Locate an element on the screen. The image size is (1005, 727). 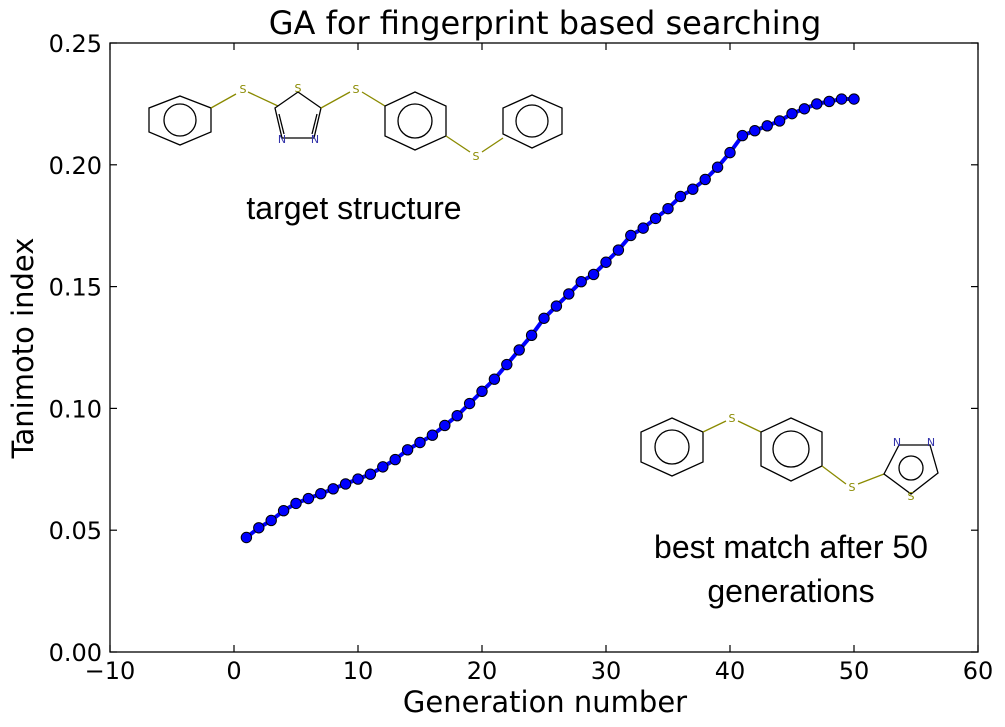
x-tick-label: 10 is located at coordinates (358, 671).